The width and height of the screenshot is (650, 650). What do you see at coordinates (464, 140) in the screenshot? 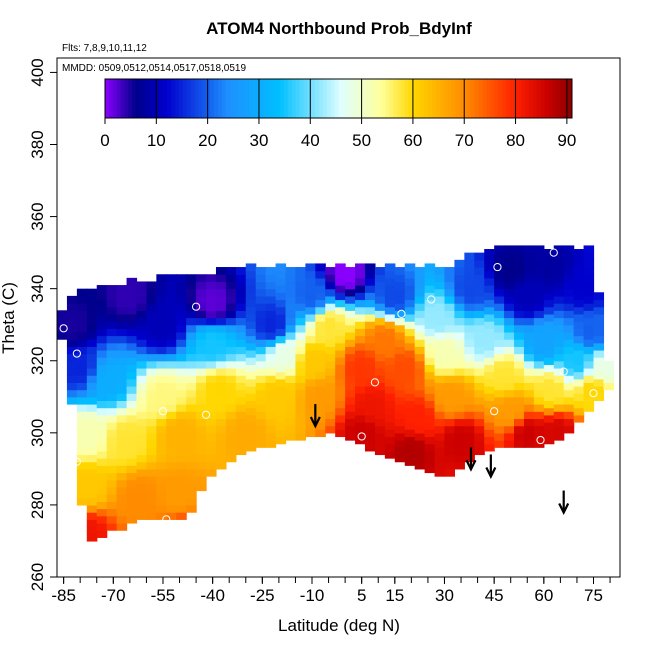
I see `colorbar-tick-label: 70` at bounding box center [464, 140].